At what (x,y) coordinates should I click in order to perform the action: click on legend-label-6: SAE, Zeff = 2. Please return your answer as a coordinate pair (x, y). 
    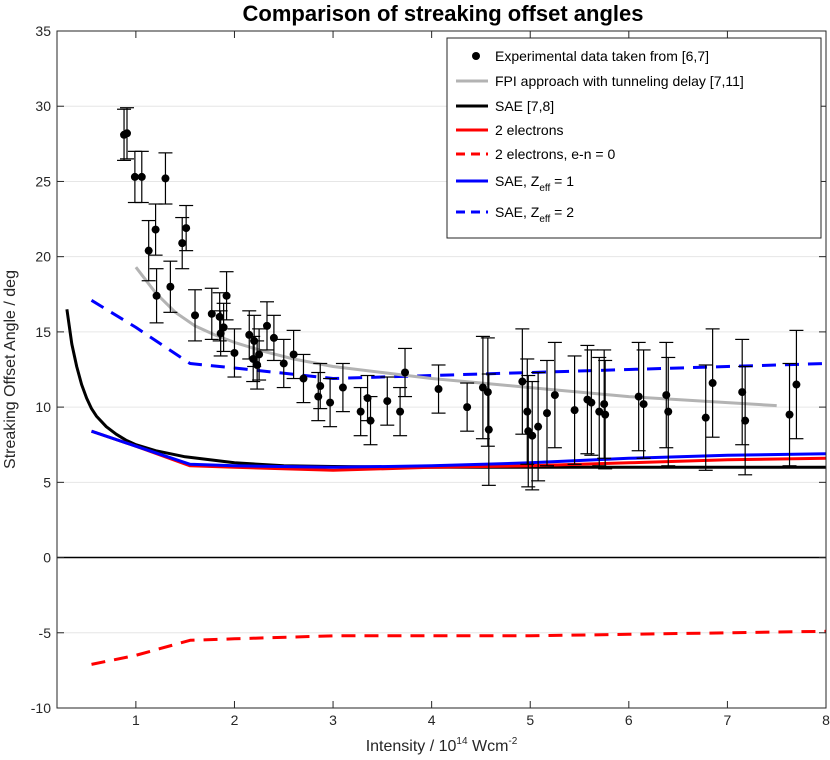
    Looking at the image, I should click on (534, 214).